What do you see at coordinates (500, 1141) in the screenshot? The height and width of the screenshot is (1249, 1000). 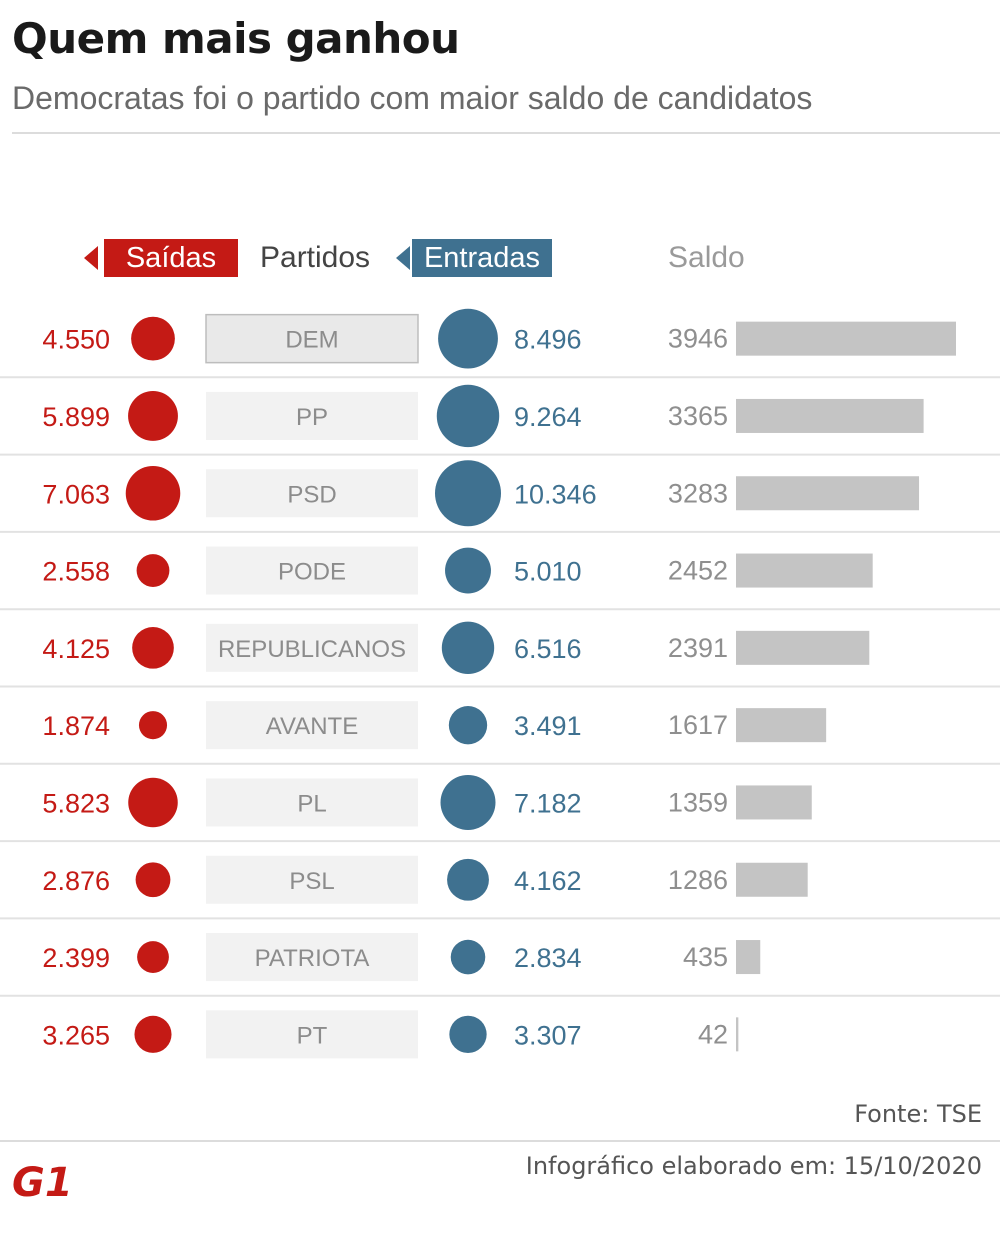 I see `bottom-divider` at bounding box center [500, 1141].